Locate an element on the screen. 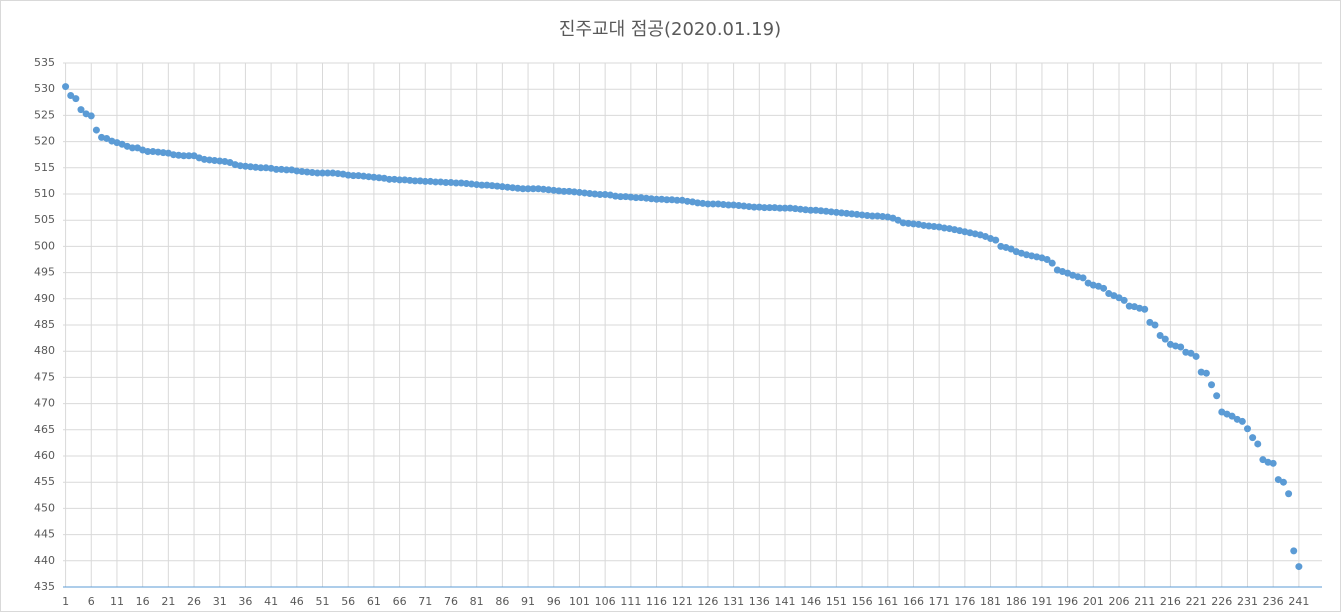 The width and height of the screenshot is (1341, 612). x-tick-label: 176 is located at coordinates (964, 601).